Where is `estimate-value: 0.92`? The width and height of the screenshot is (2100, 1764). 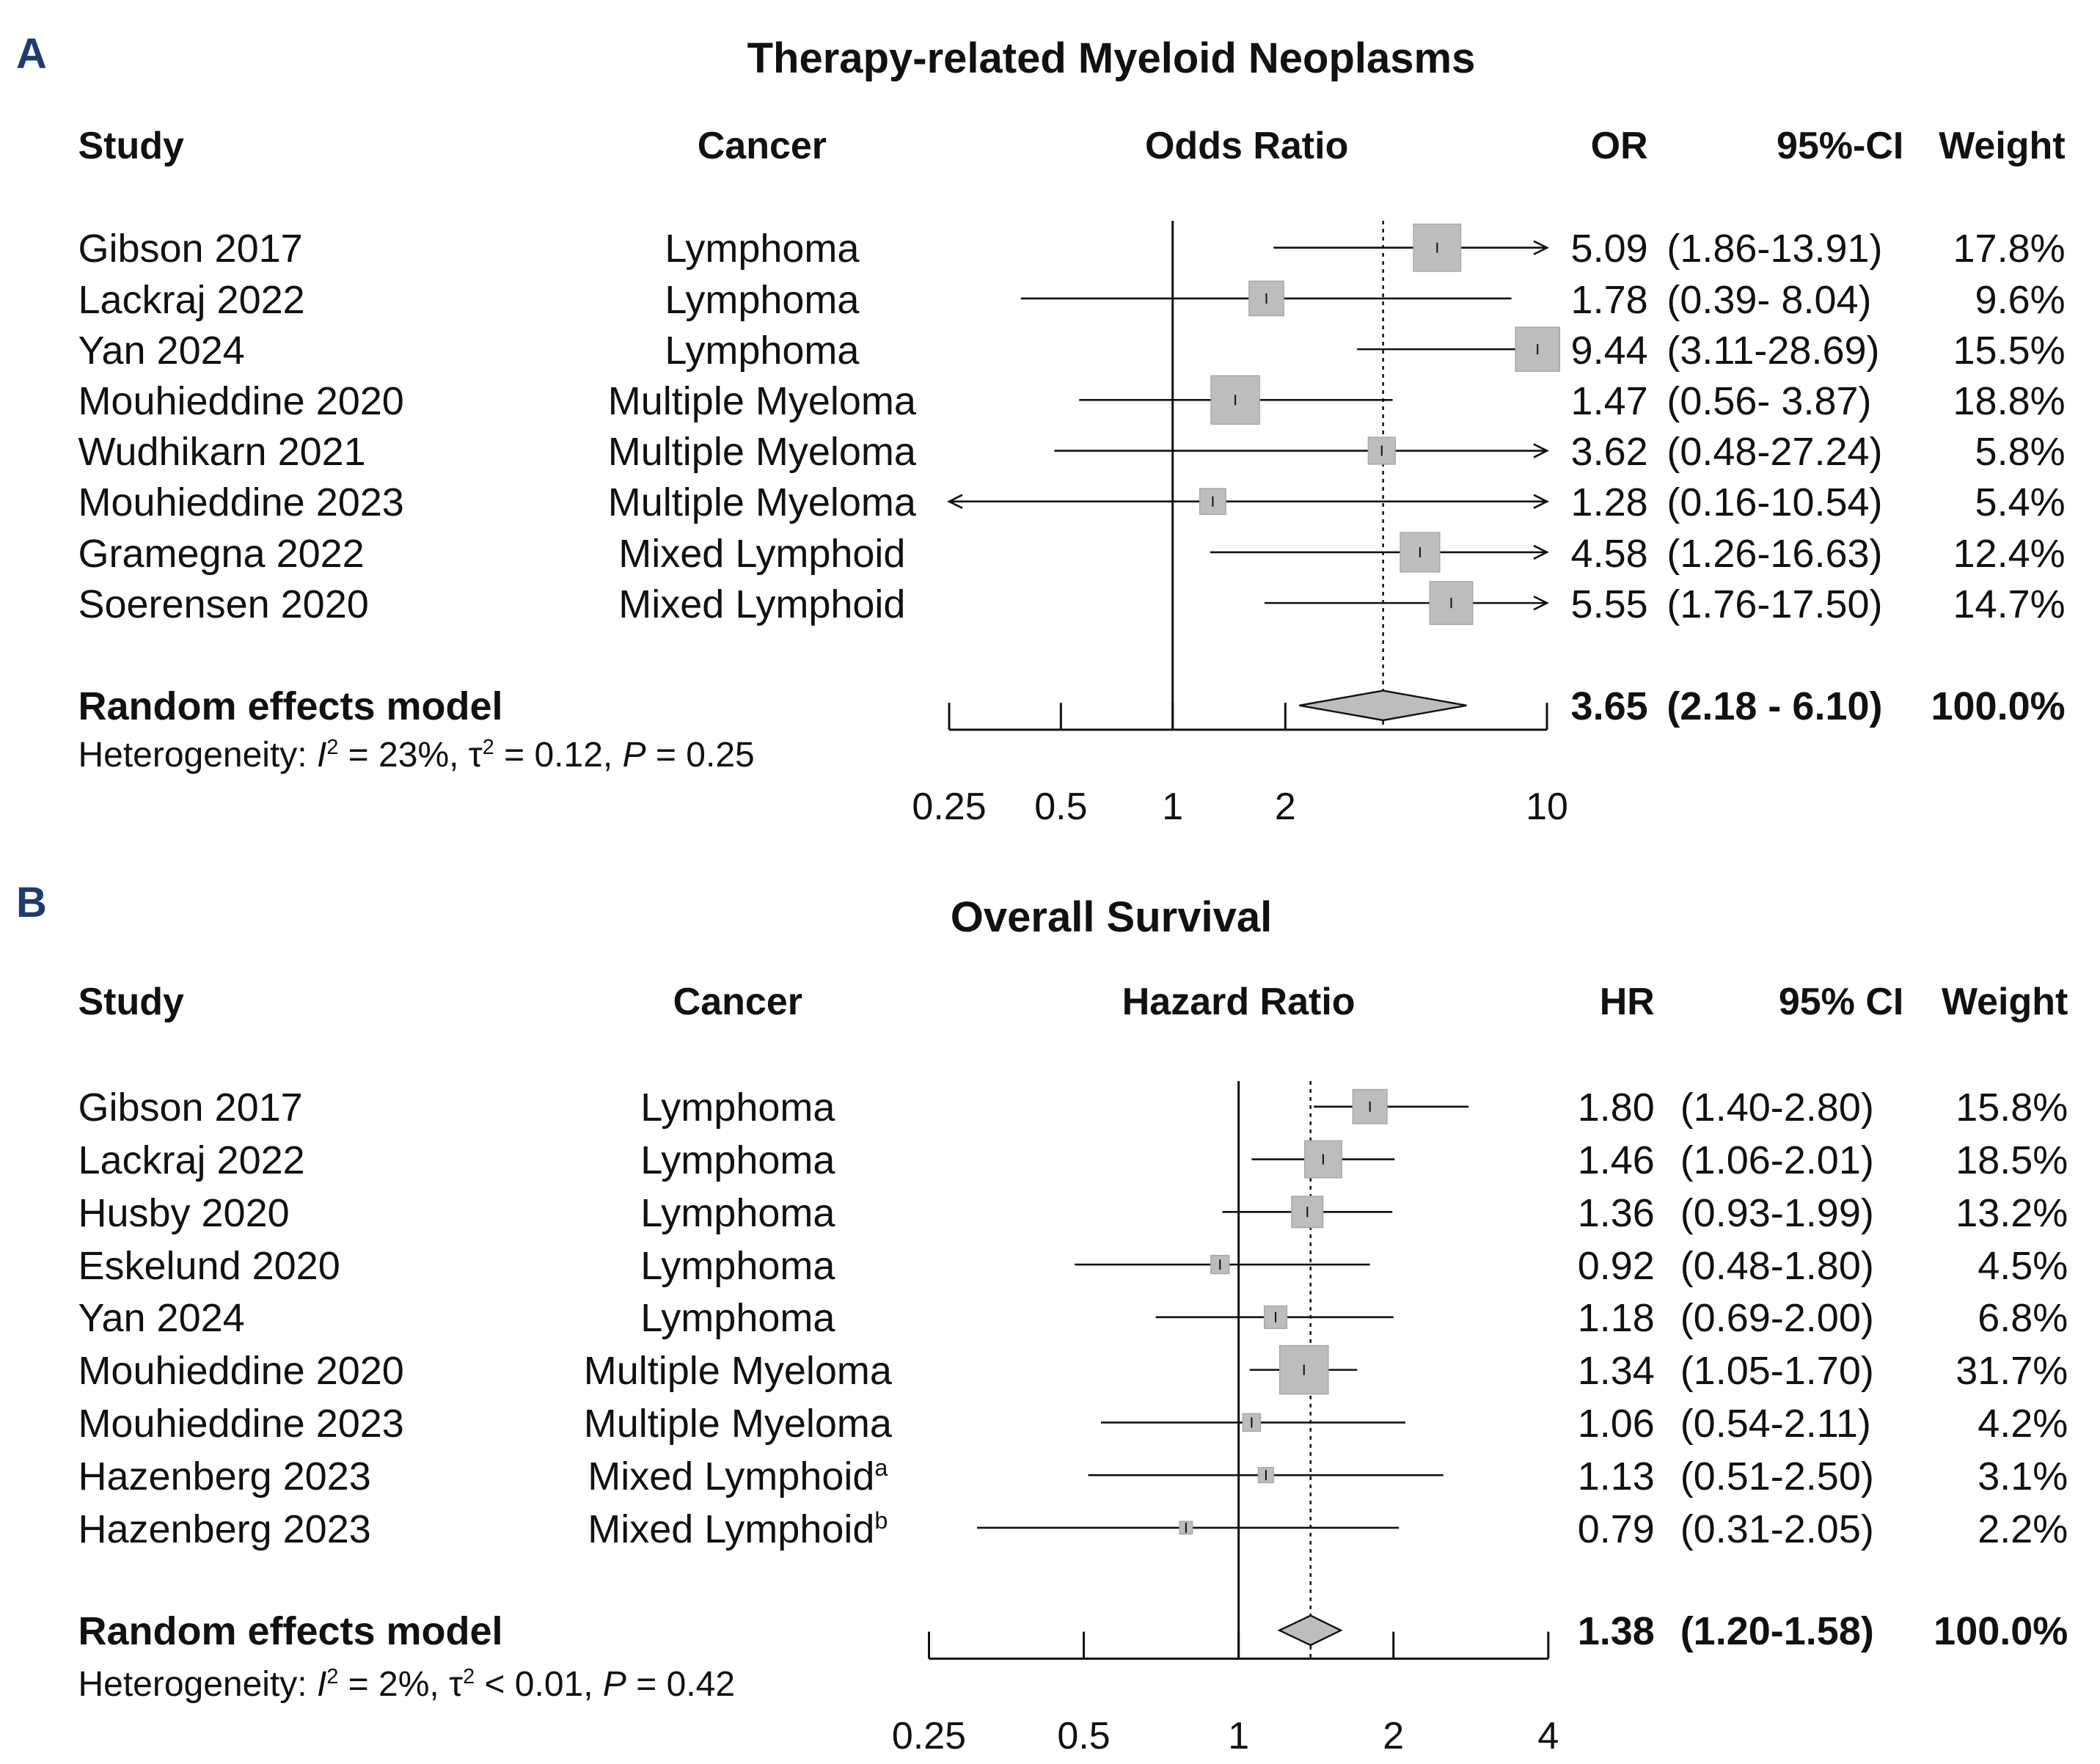
estimate-value: 0.92 is located at coordinates (1616, 1265).